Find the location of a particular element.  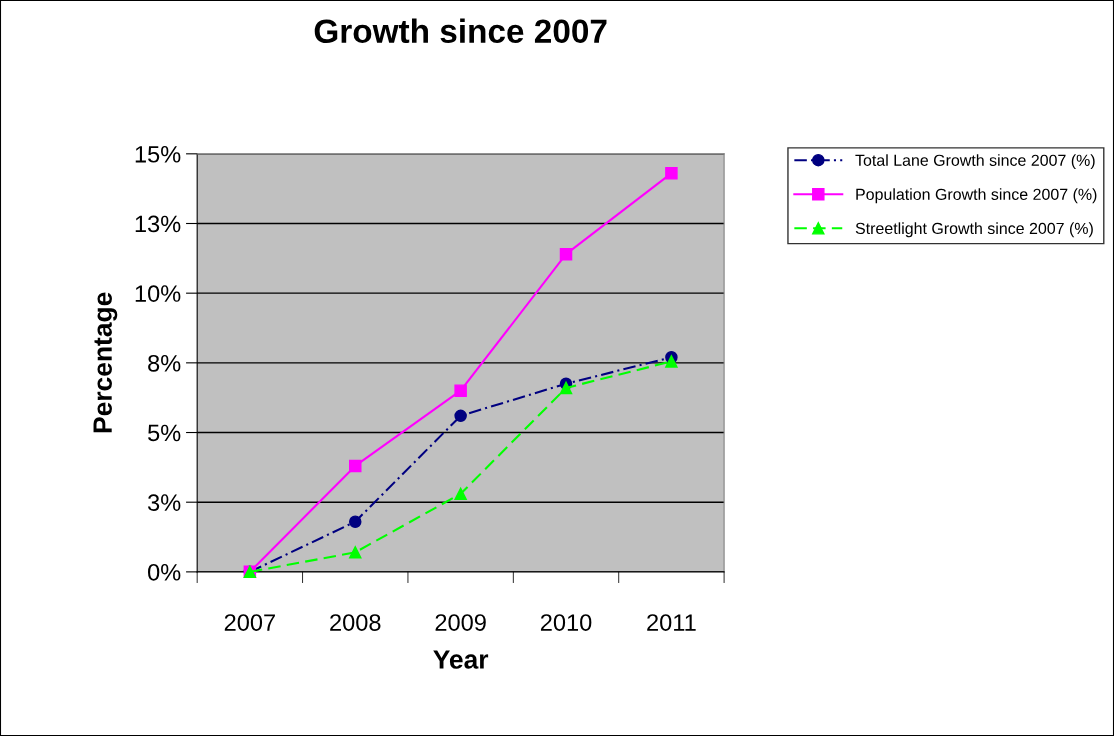

x-tick-label: 2007 is located at coordinates (249, 622).